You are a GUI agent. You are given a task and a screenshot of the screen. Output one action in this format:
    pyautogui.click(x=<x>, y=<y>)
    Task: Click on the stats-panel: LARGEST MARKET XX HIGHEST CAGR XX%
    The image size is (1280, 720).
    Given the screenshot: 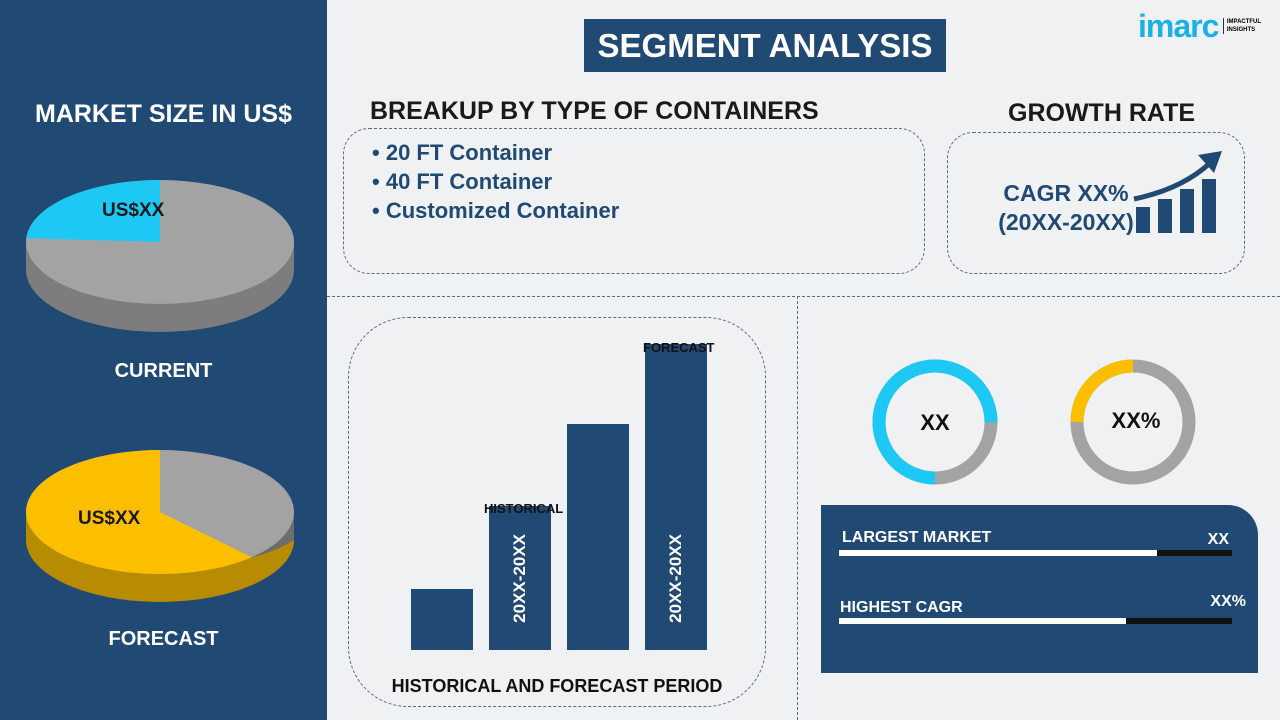 What is the action you would take?
    pyautogui.click(x=1039, y=589)
    